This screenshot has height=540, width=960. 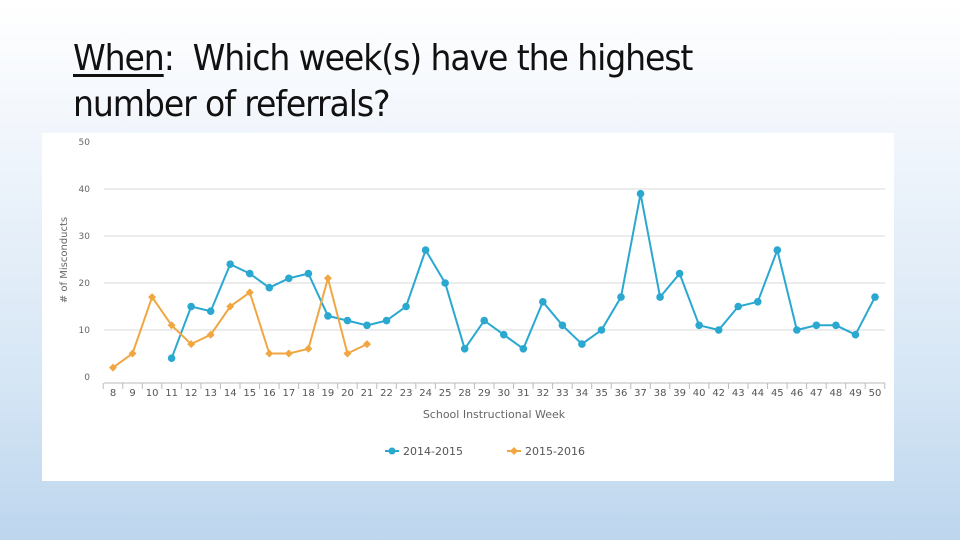 What do you see at coordinates (406, 393) in the screenshot?
I see `x-tick-label: 23` at bounding box center [406, 393].